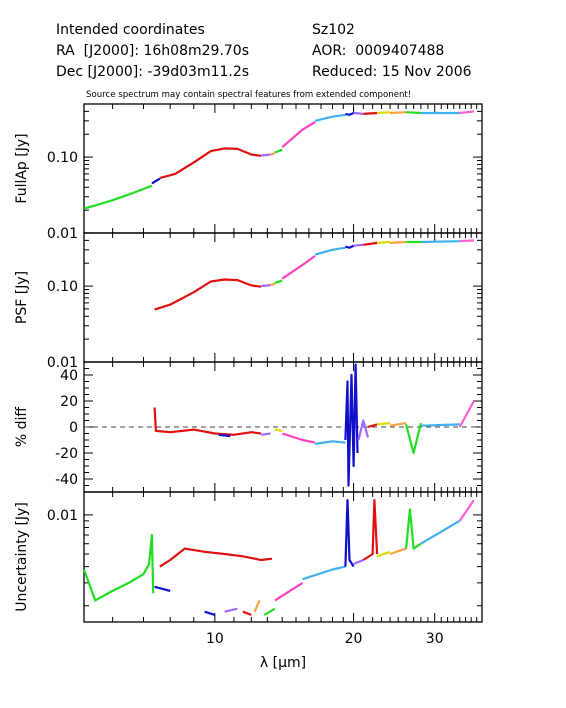 Image resolution: width=566 pixels, height=708 pixels. I want to click on y-axis-label: PSF [Jy], so click(22, 297).